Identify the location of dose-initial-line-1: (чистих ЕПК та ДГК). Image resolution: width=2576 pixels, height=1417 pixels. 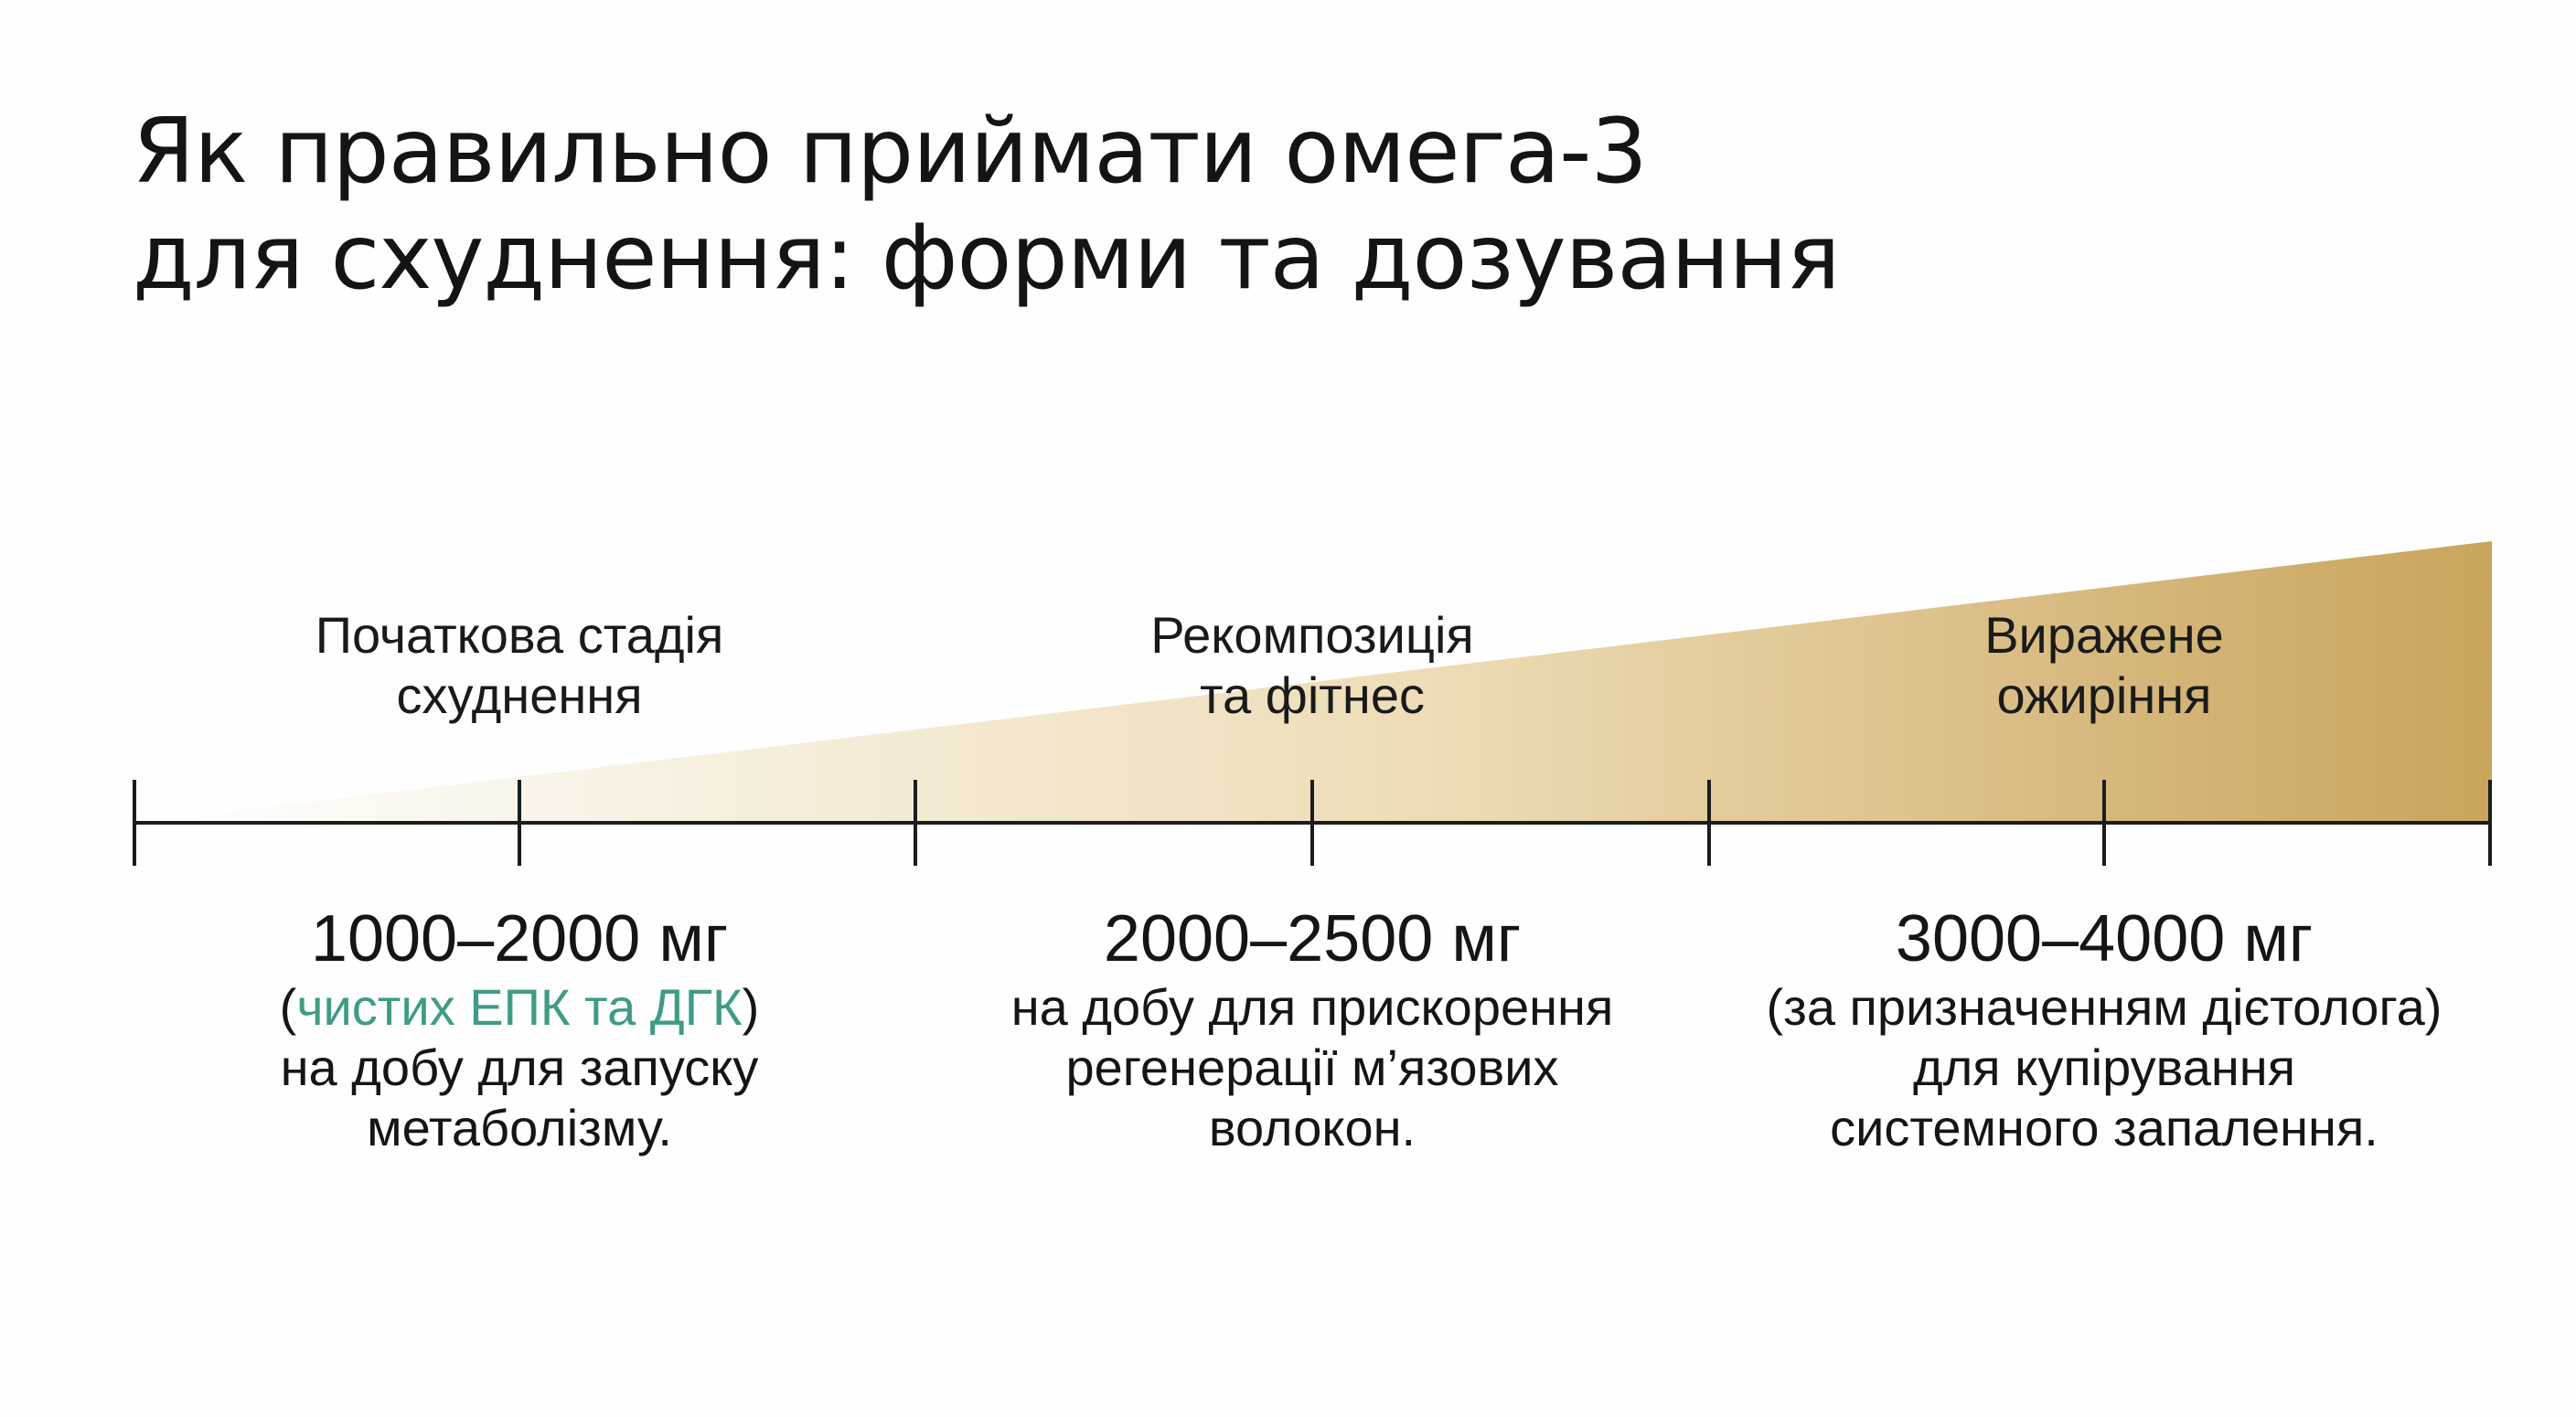
(519, 1007).